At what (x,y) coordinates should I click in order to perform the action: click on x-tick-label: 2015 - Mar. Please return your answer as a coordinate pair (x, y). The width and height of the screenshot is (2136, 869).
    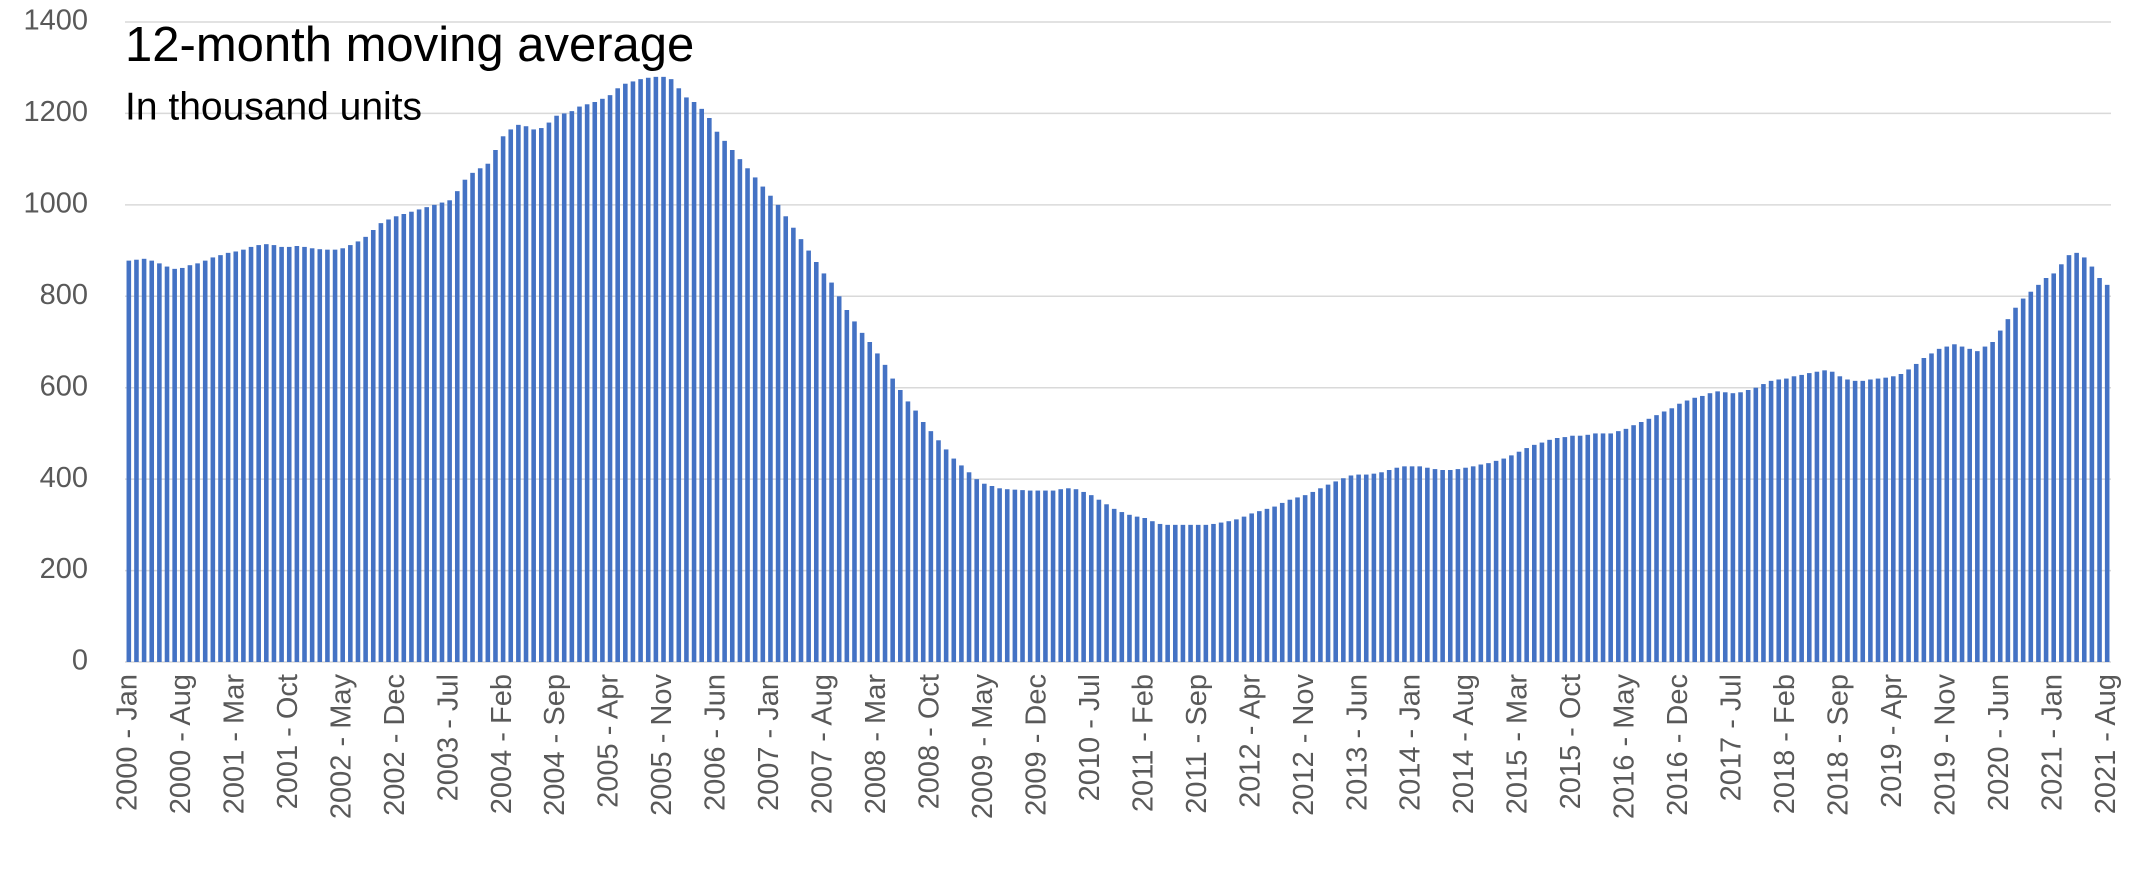
    Looking at the image, I should click on (1518, 744).